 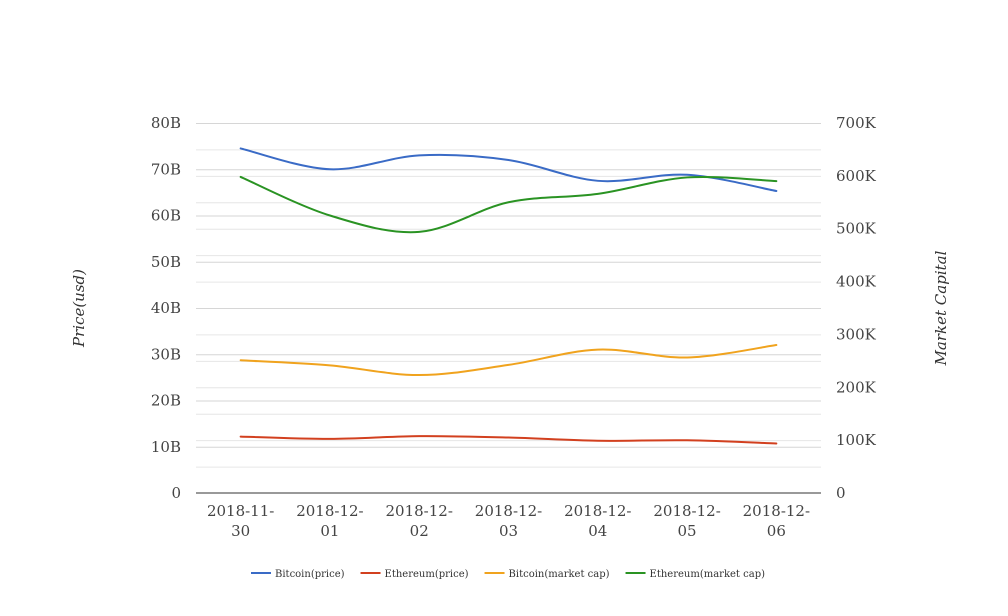 What do you see at coordinates (166, 216) in the screenshot?
I see `left-y-tick-label: 60B` at bounding box center [166, 216].